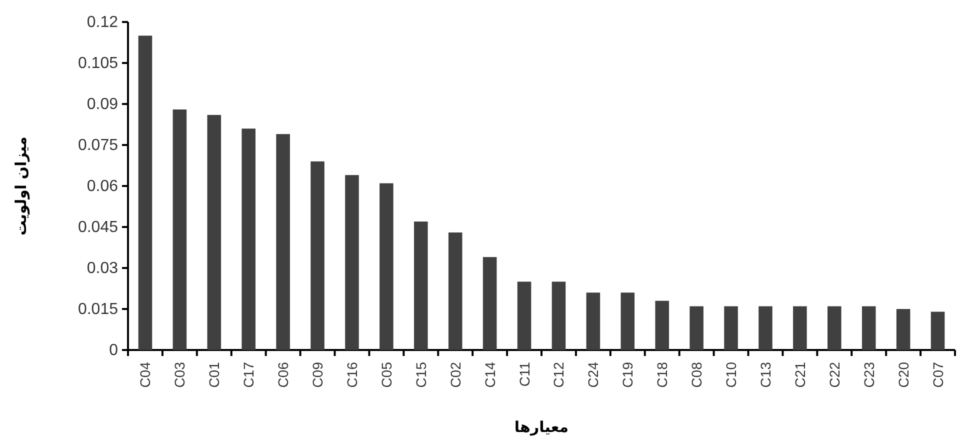 The height and width of the screenshot is (443, 959). What do you see at coordinates (98, 63) in the screenshot?
I see `y-tick-label: 0.105` at bounding box center [98, 63].